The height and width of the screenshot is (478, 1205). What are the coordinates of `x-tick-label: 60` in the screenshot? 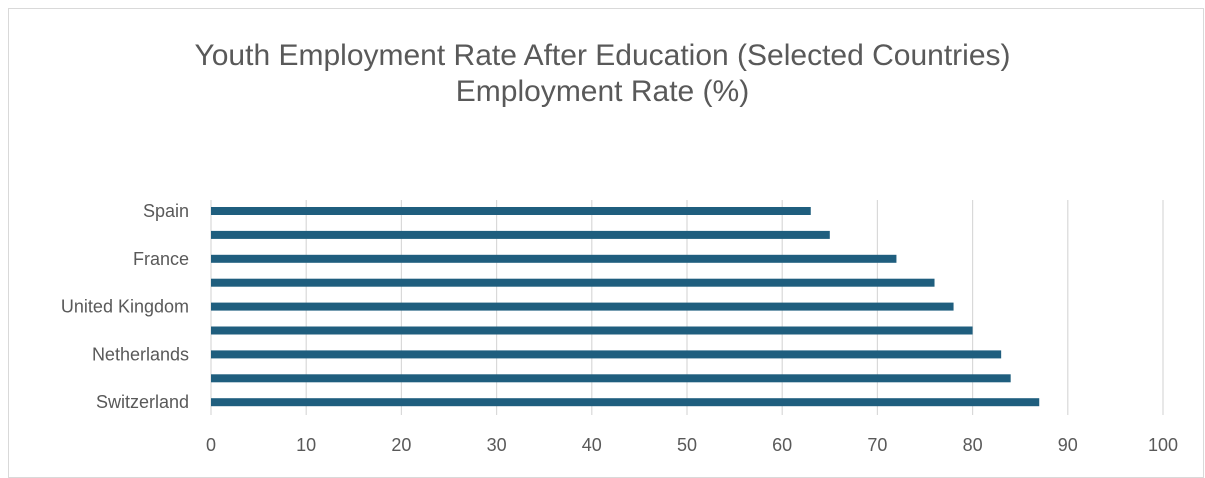 It's located at (782, 445).